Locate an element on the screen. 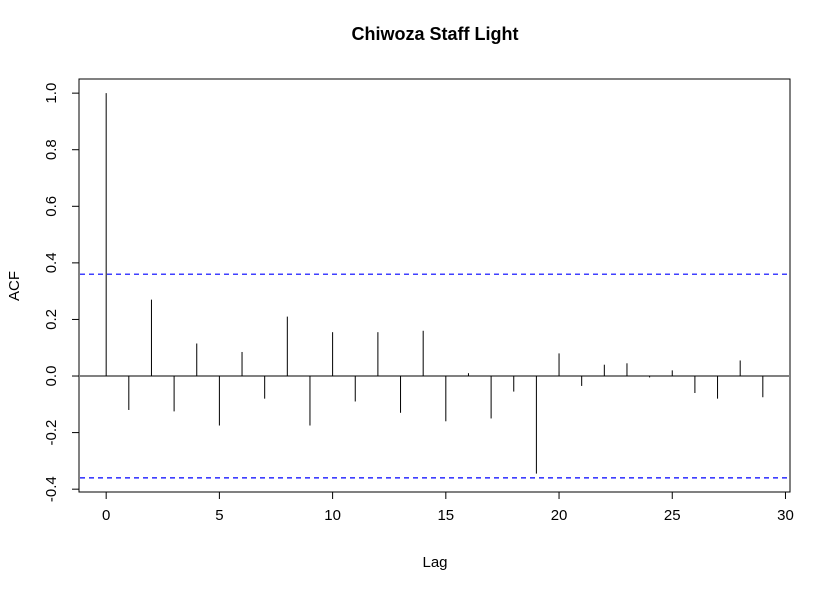 Image resolution: width=831 pixels, height=591 pixels. y-tick-label: -0.4 is located at coordinates (51, 489).